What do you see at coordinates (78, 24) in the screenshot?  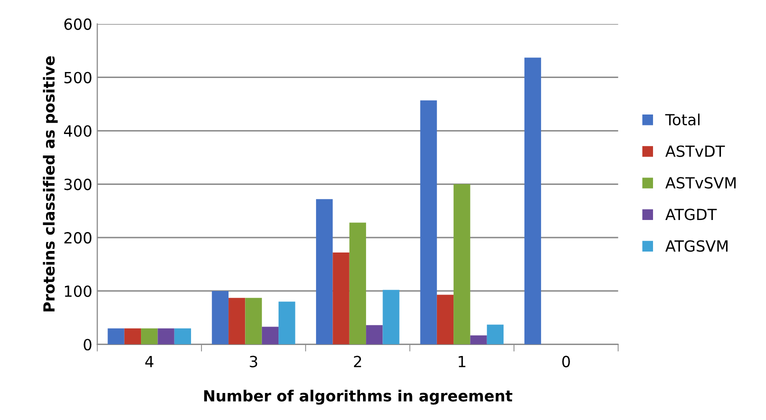 I see `y-tick-label: 600` at bounding box center [78, 24].